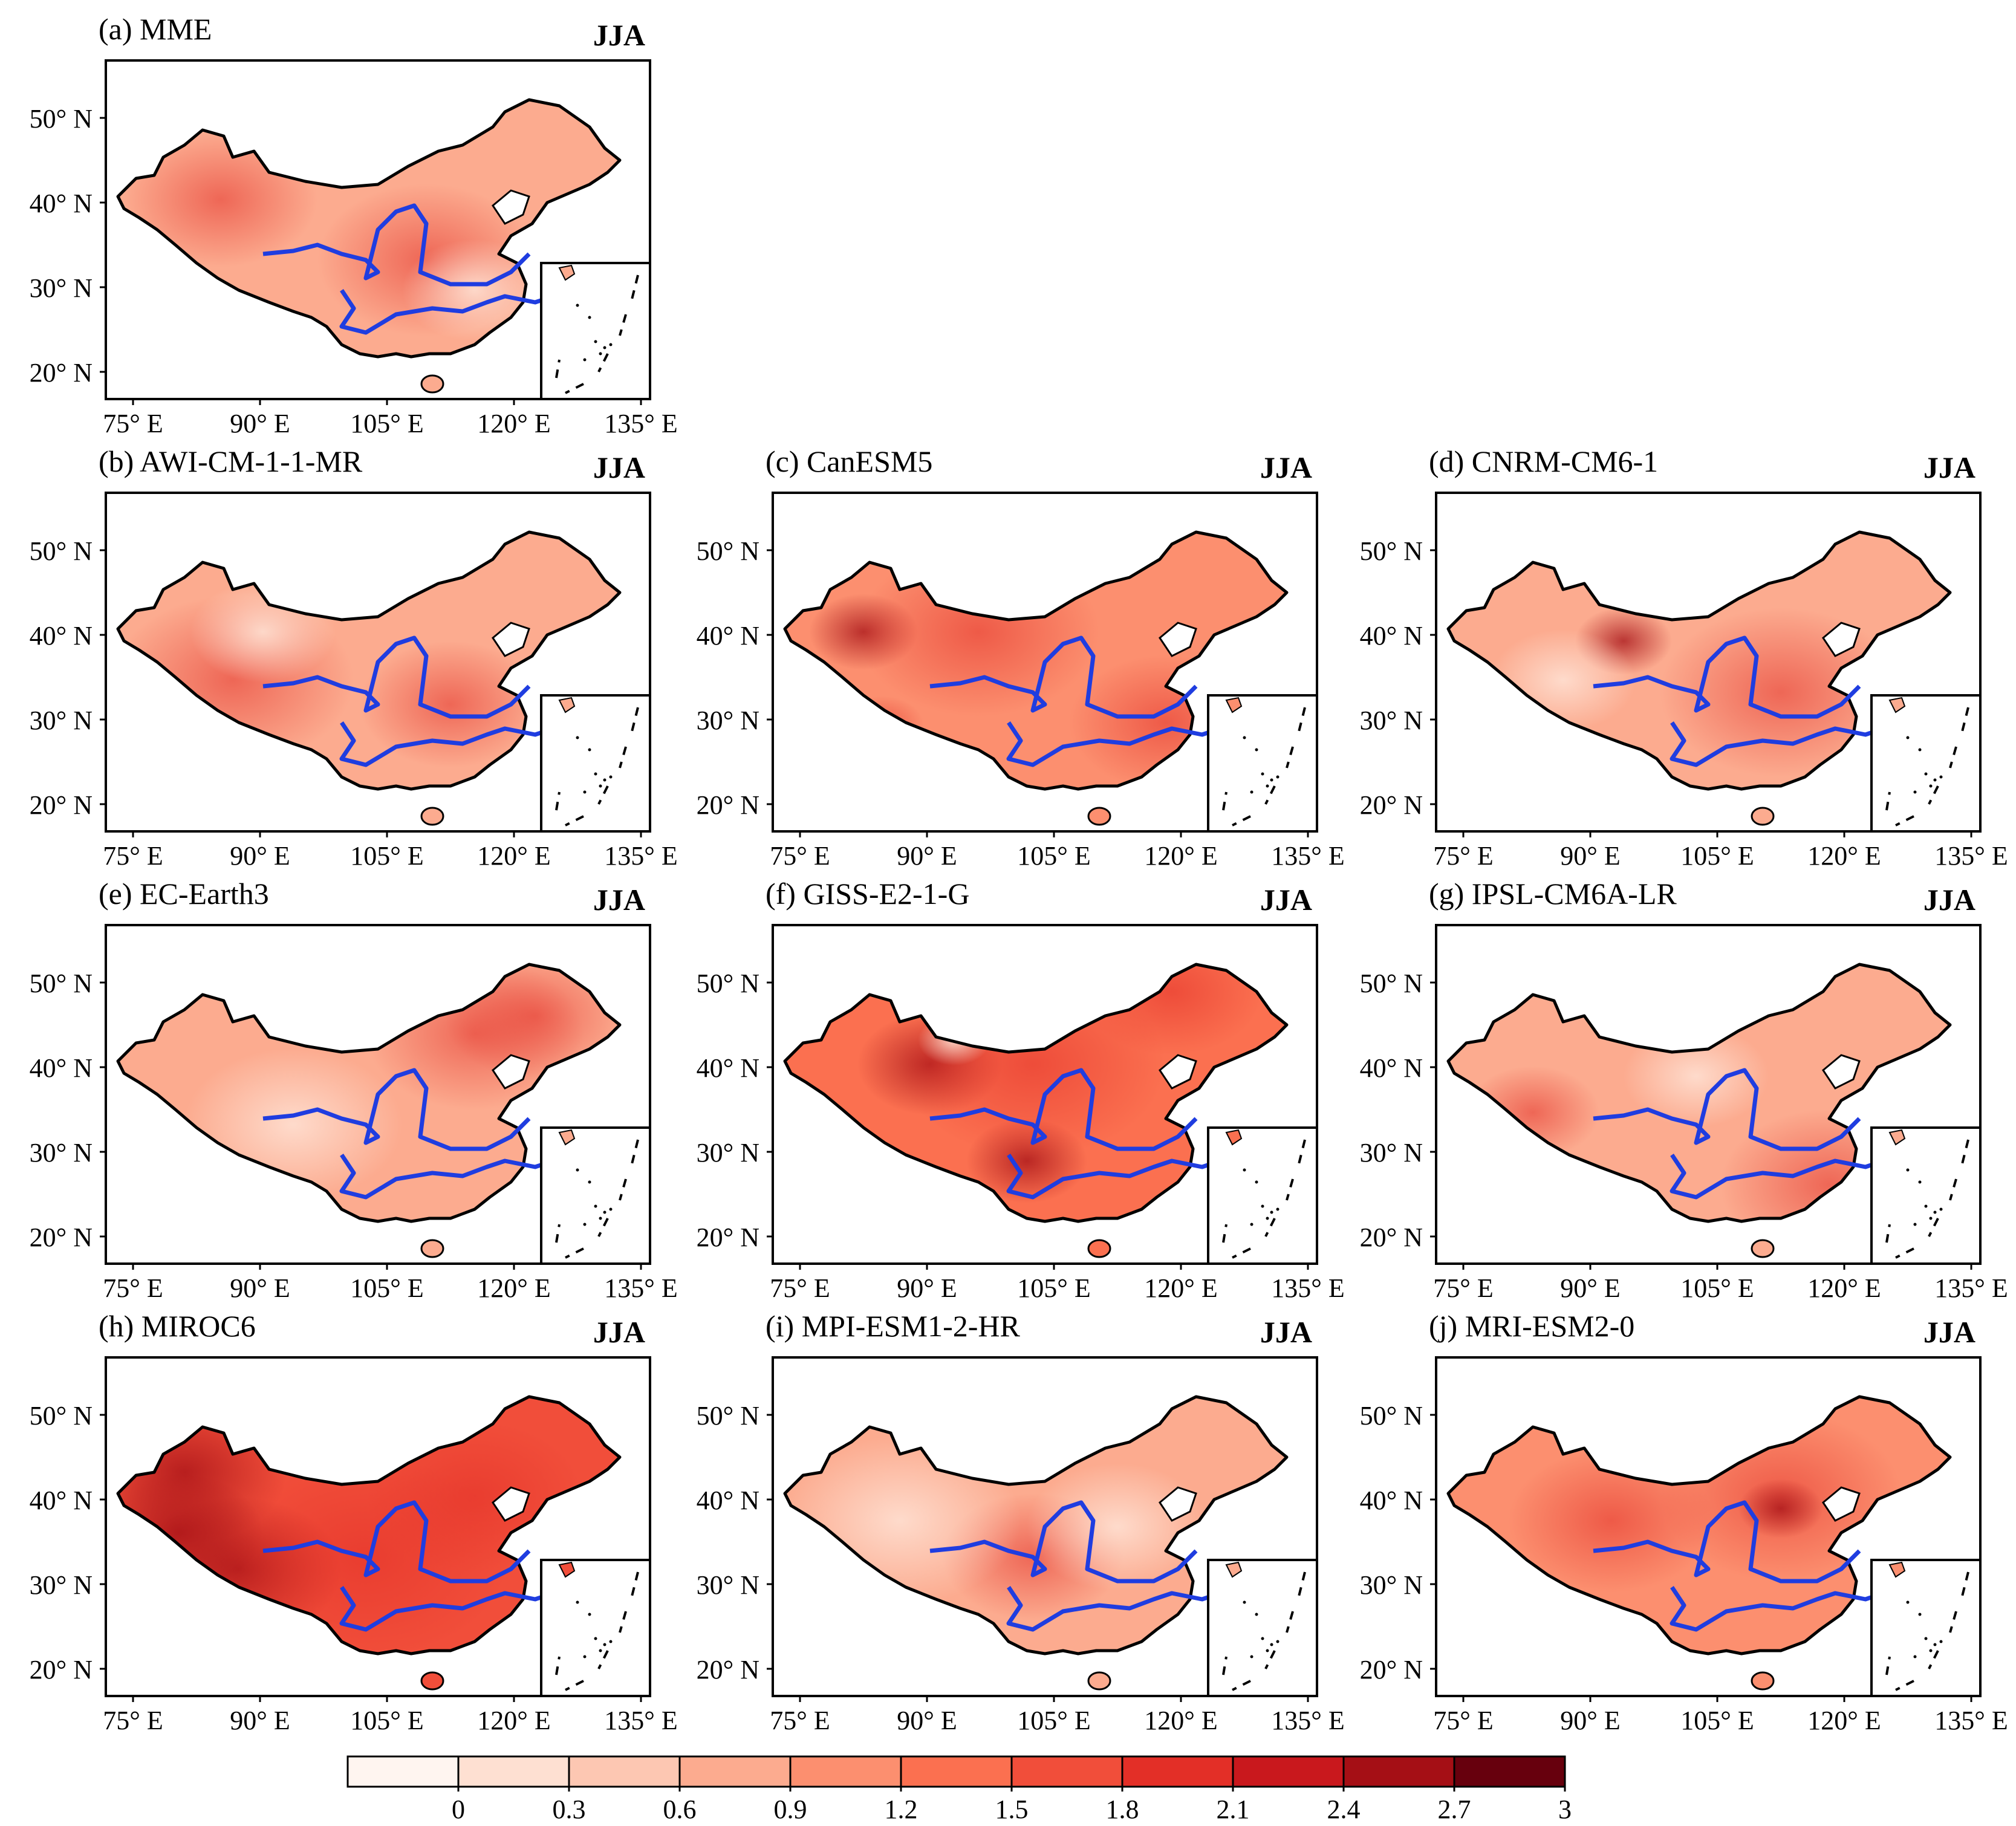 The height and width of the screenshot is (1826, 2016). What do you see at coordinates (1344, 1809) in the screenshot?
I see `colorbar-label: 2.4` at bounding box center [1344, 1809].